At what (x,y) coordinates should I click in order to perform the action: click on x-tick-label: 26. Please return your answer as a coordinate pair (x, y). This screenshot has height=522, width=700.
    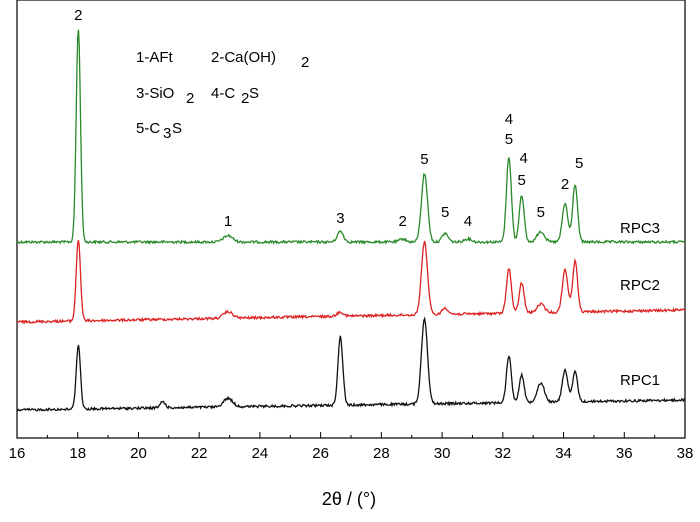
    Looking at the image, I should click on (320, 453).